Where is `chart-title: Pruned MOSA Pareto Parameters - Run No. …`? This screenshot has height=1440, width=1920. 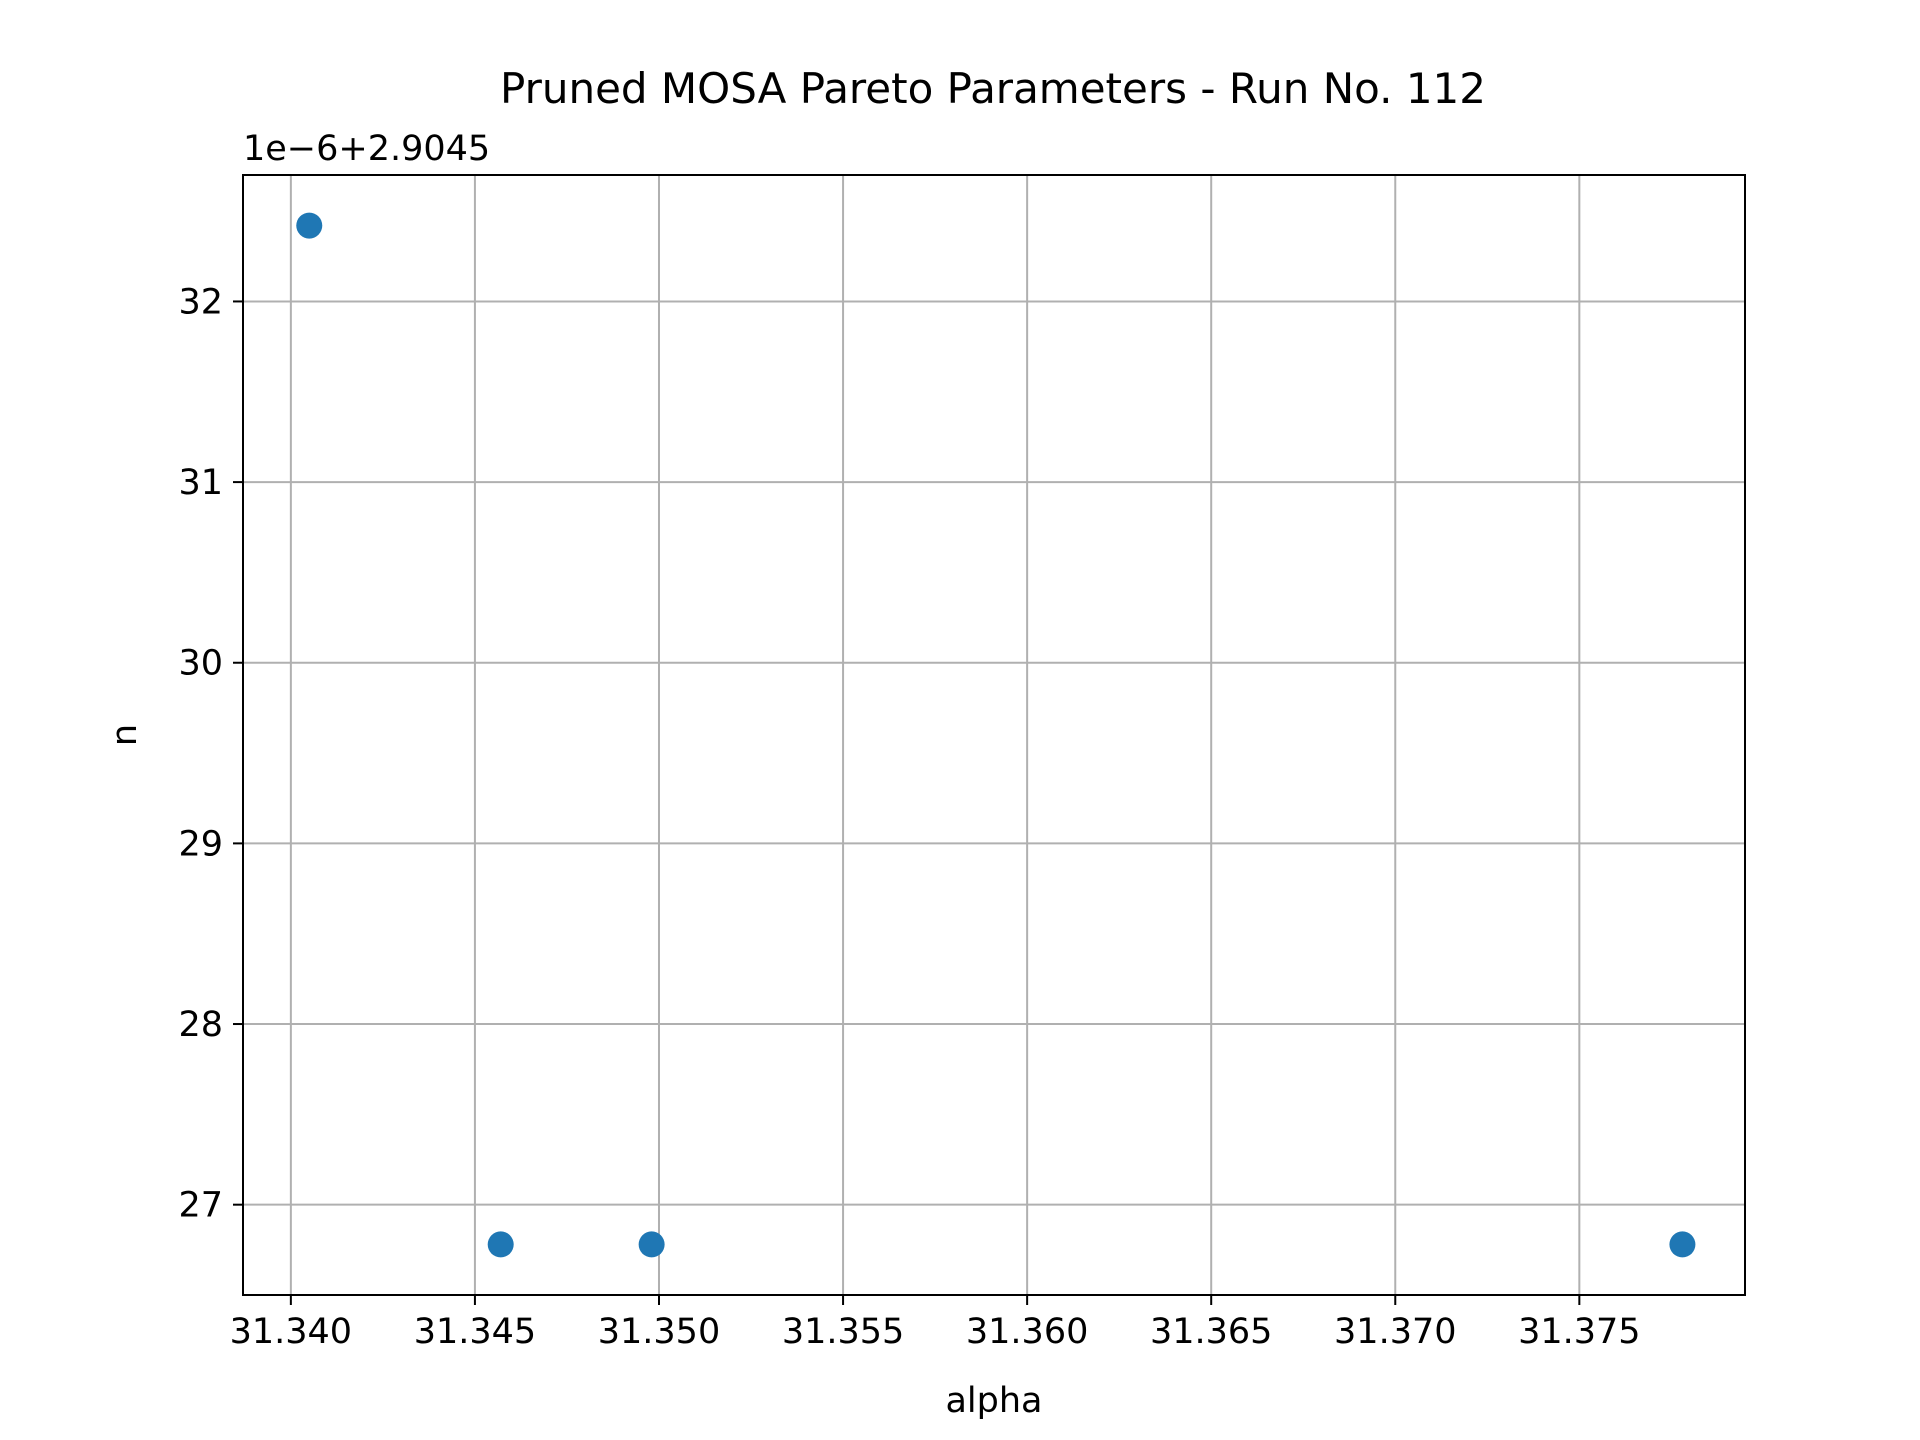 chart-title: Pruned MOSA Pareto Parameters - Run No. … is located at coordinates (993, 88).